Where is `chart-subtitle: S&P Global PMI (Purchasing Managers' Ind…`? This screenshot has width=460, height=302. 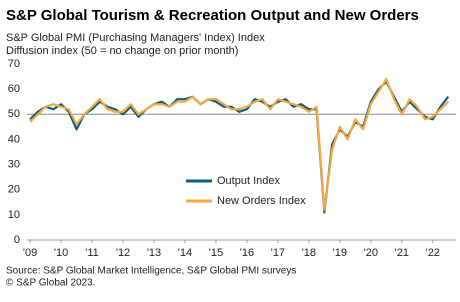 chart-subtitle: S&P Global PMI (Purchasing Managers' Ind… is located at coordinates (135, 38).